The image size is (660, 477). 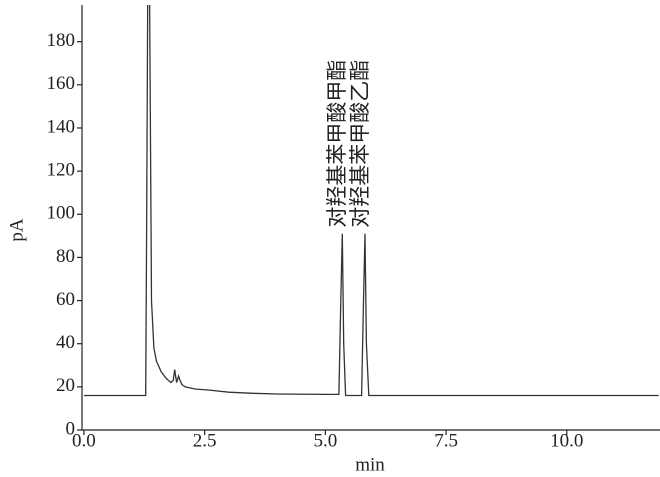 I want to click on y-tick-label: 0, so click(x=71, y=428).